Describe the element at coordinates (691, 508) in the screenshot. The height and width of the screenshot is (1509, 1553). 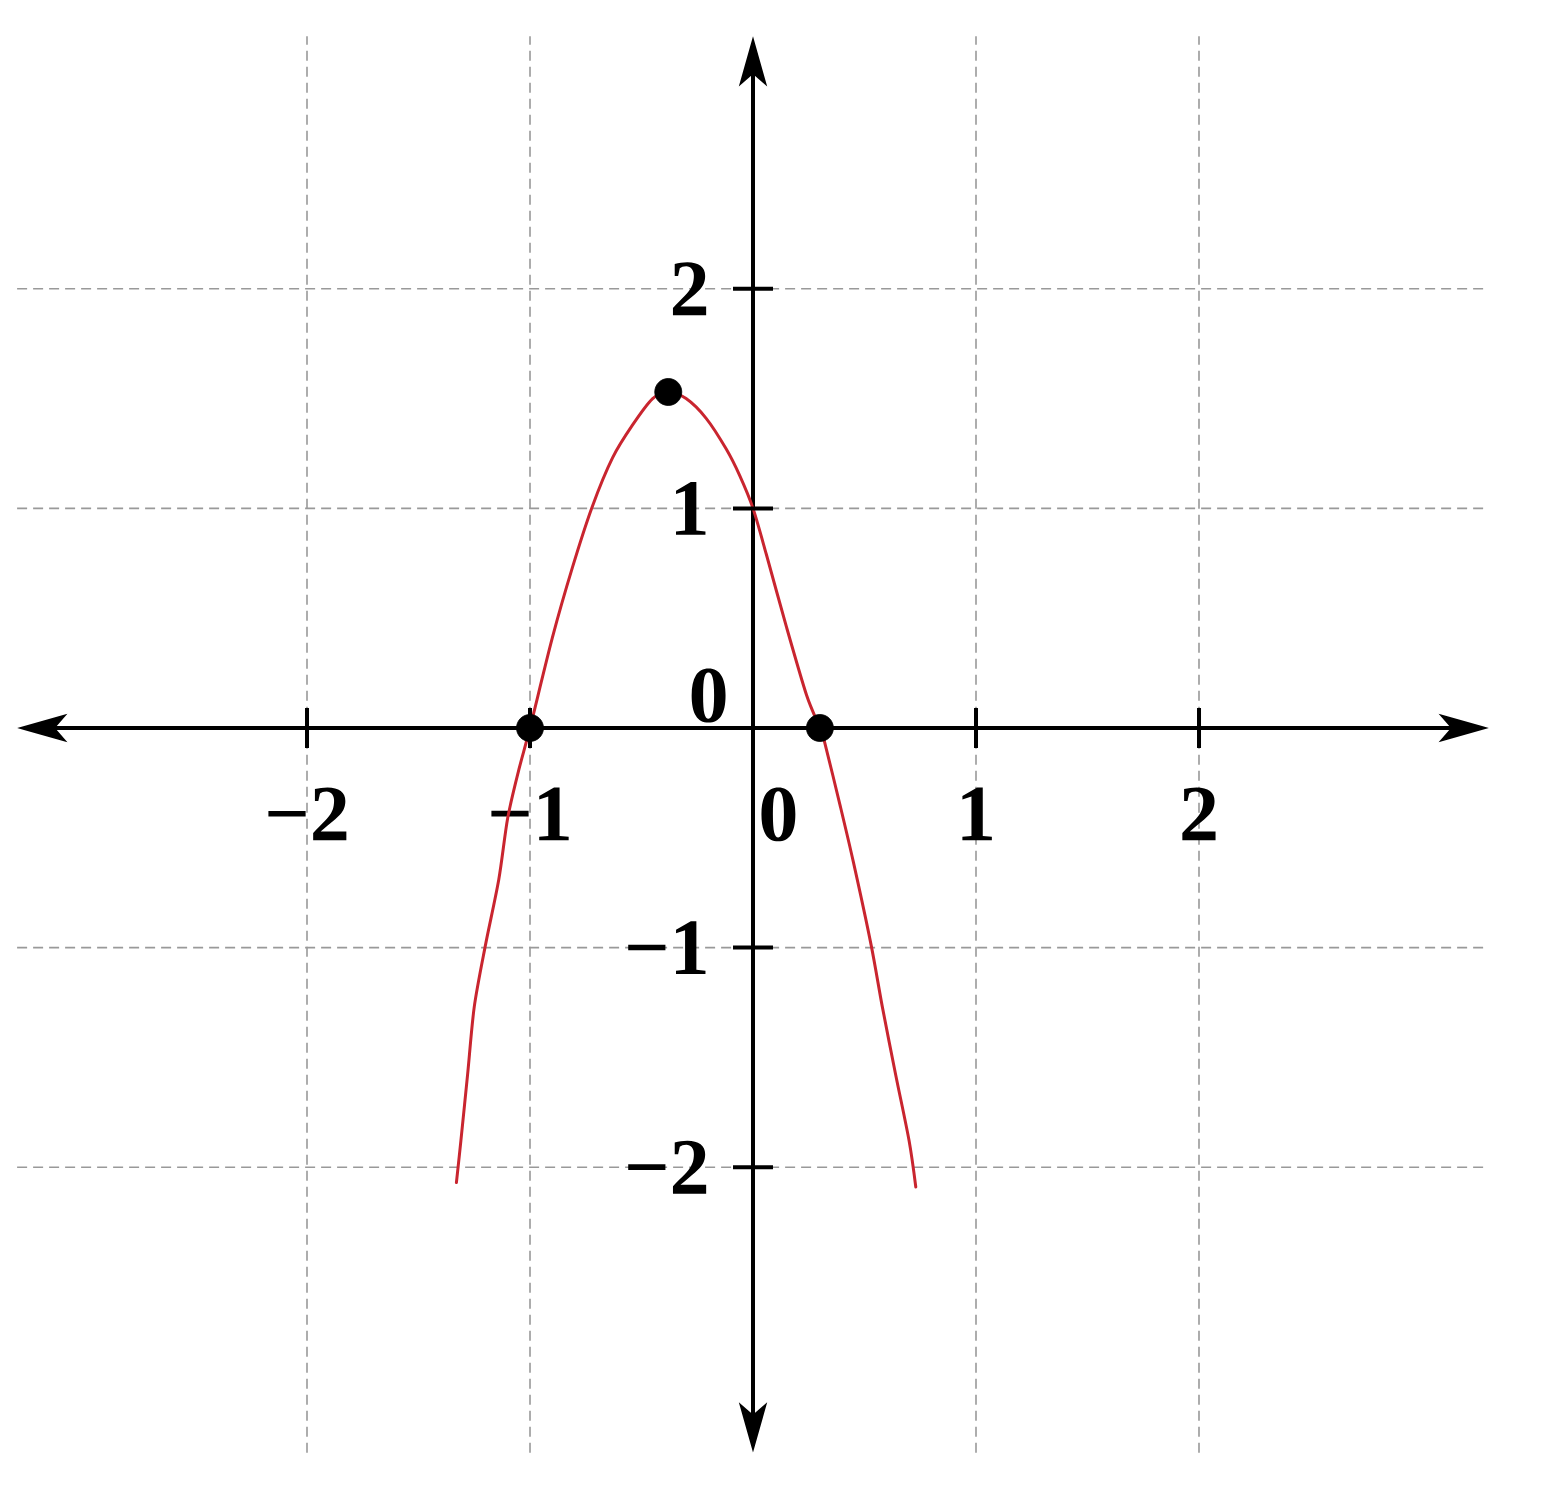
I see `y-tick-label: 1` at that location.